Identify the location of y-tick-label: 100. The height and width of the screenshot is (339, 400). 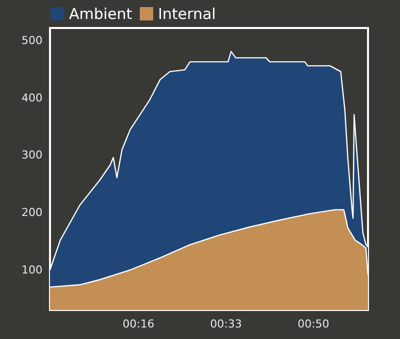
(32, 269).